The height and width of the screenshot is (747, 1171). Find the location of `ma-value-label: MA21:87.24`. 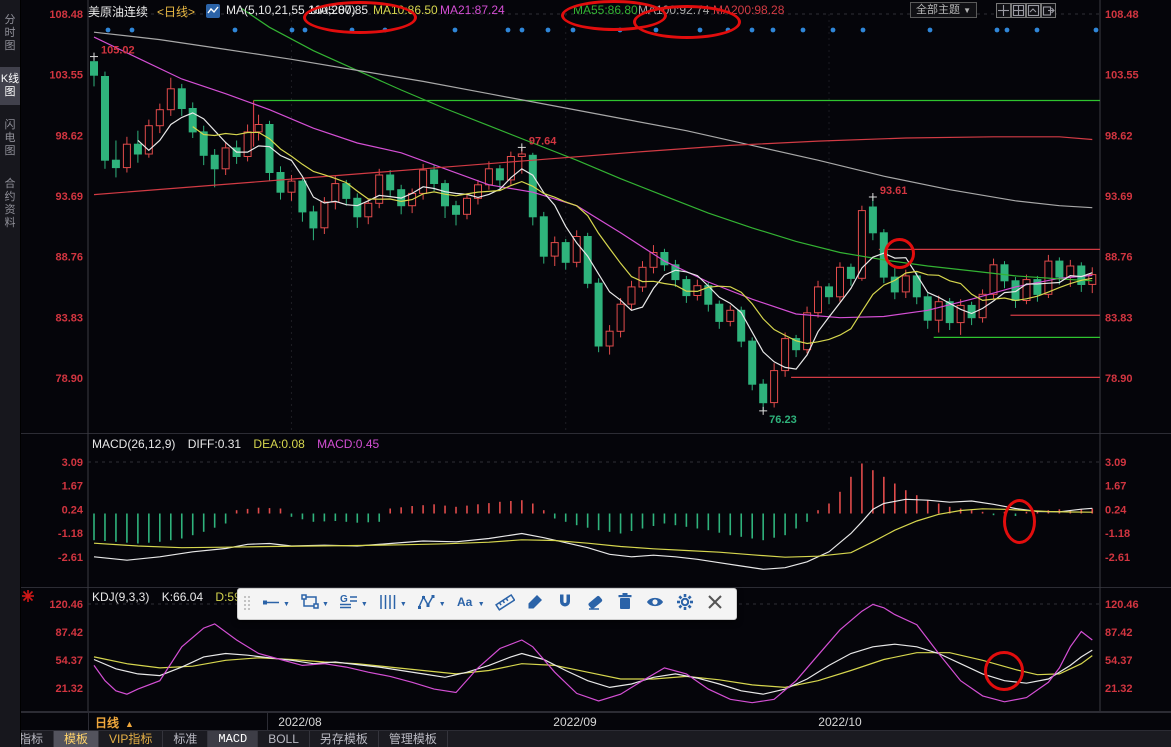

ma-value-label: MA21:87.24 is located at coordinates (472, 10).